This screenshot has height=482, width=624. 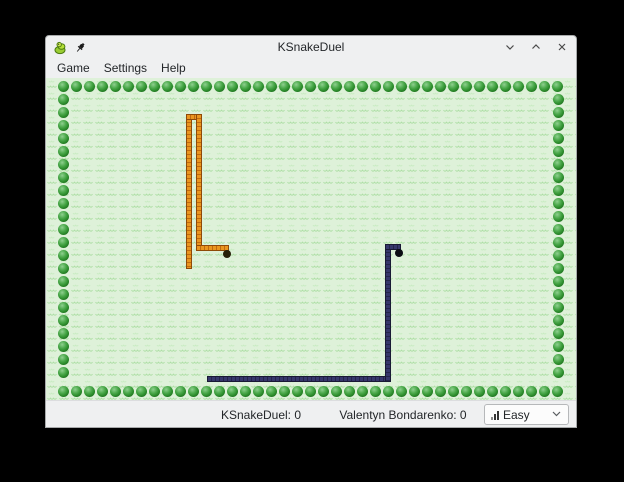 I want to click on pin-icon, so click(x=80, y=47).